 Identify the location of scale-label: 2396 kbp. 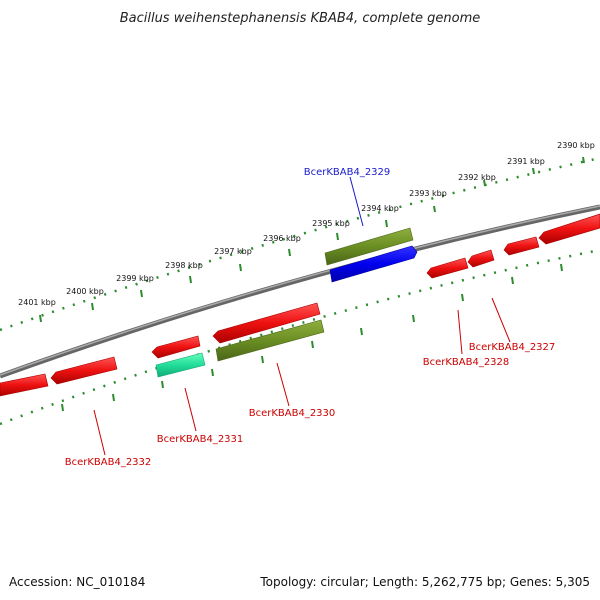
(282, 238).